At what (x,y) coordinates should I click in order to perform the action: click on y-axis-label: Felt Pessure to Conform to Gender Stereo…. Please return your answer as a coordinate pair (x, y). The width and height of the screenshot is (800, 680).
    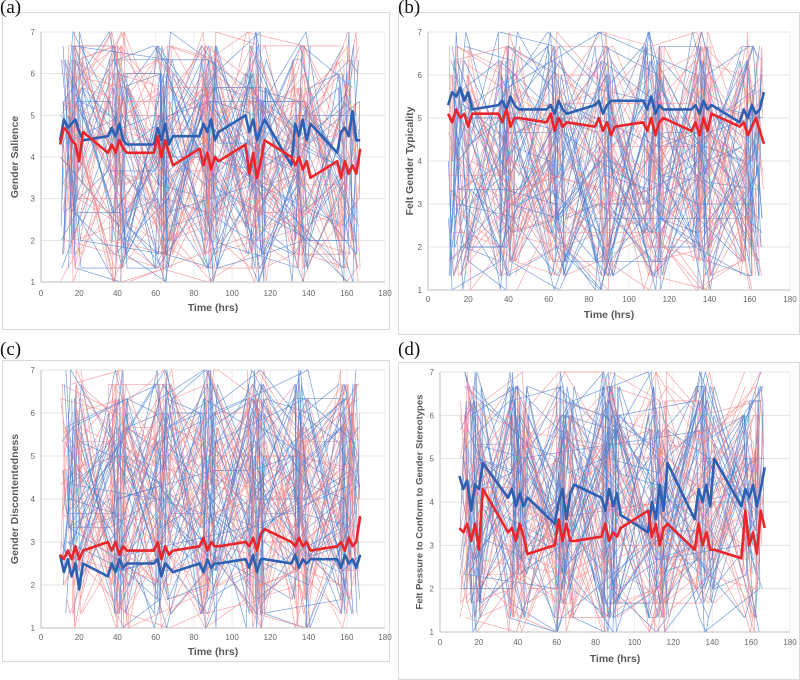
    Looking at the image, I should click on (420, 502).